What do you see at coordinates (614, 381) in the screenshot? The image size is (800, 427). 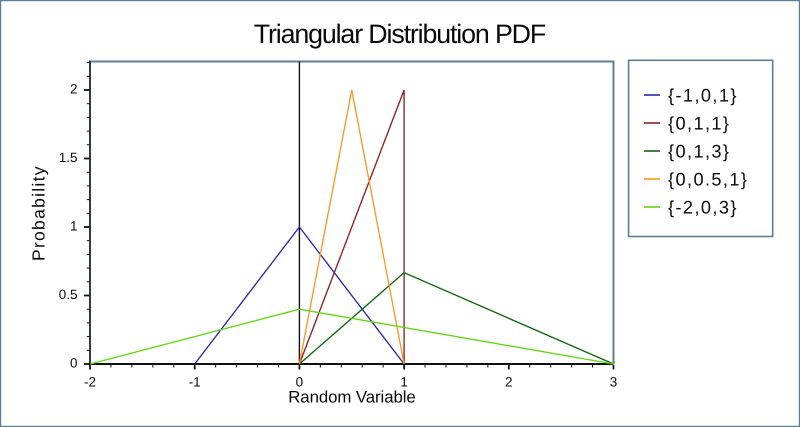 I see `svg-text: 3` at bounding box center [614, 381].